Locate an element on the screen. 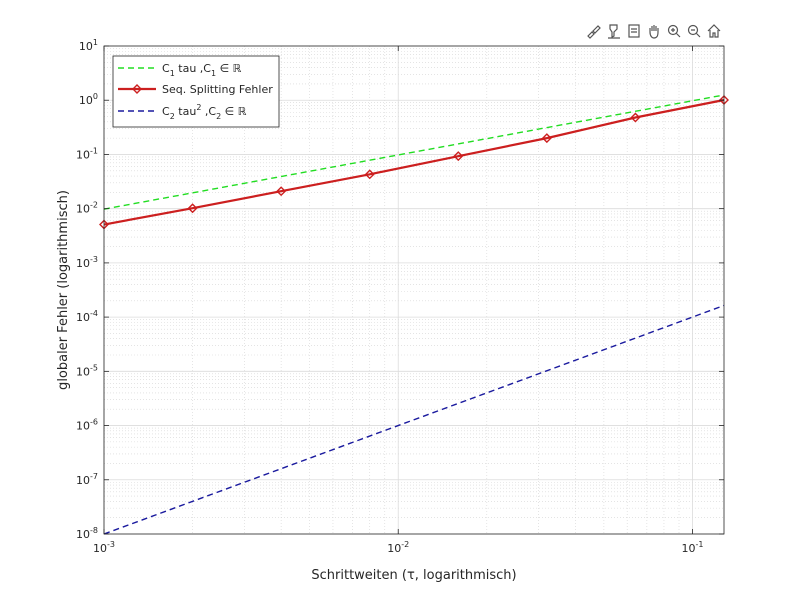 The image size is (800, 600). home-button is located at coordinates (714, 33).